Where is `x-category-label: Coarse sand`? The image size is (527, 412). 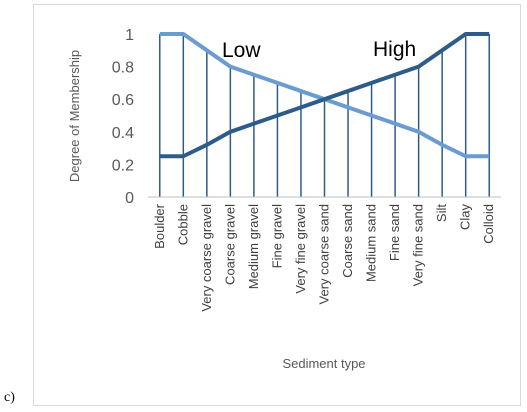
x-category-label: Coarse sand is located at coordinates (347, 241).